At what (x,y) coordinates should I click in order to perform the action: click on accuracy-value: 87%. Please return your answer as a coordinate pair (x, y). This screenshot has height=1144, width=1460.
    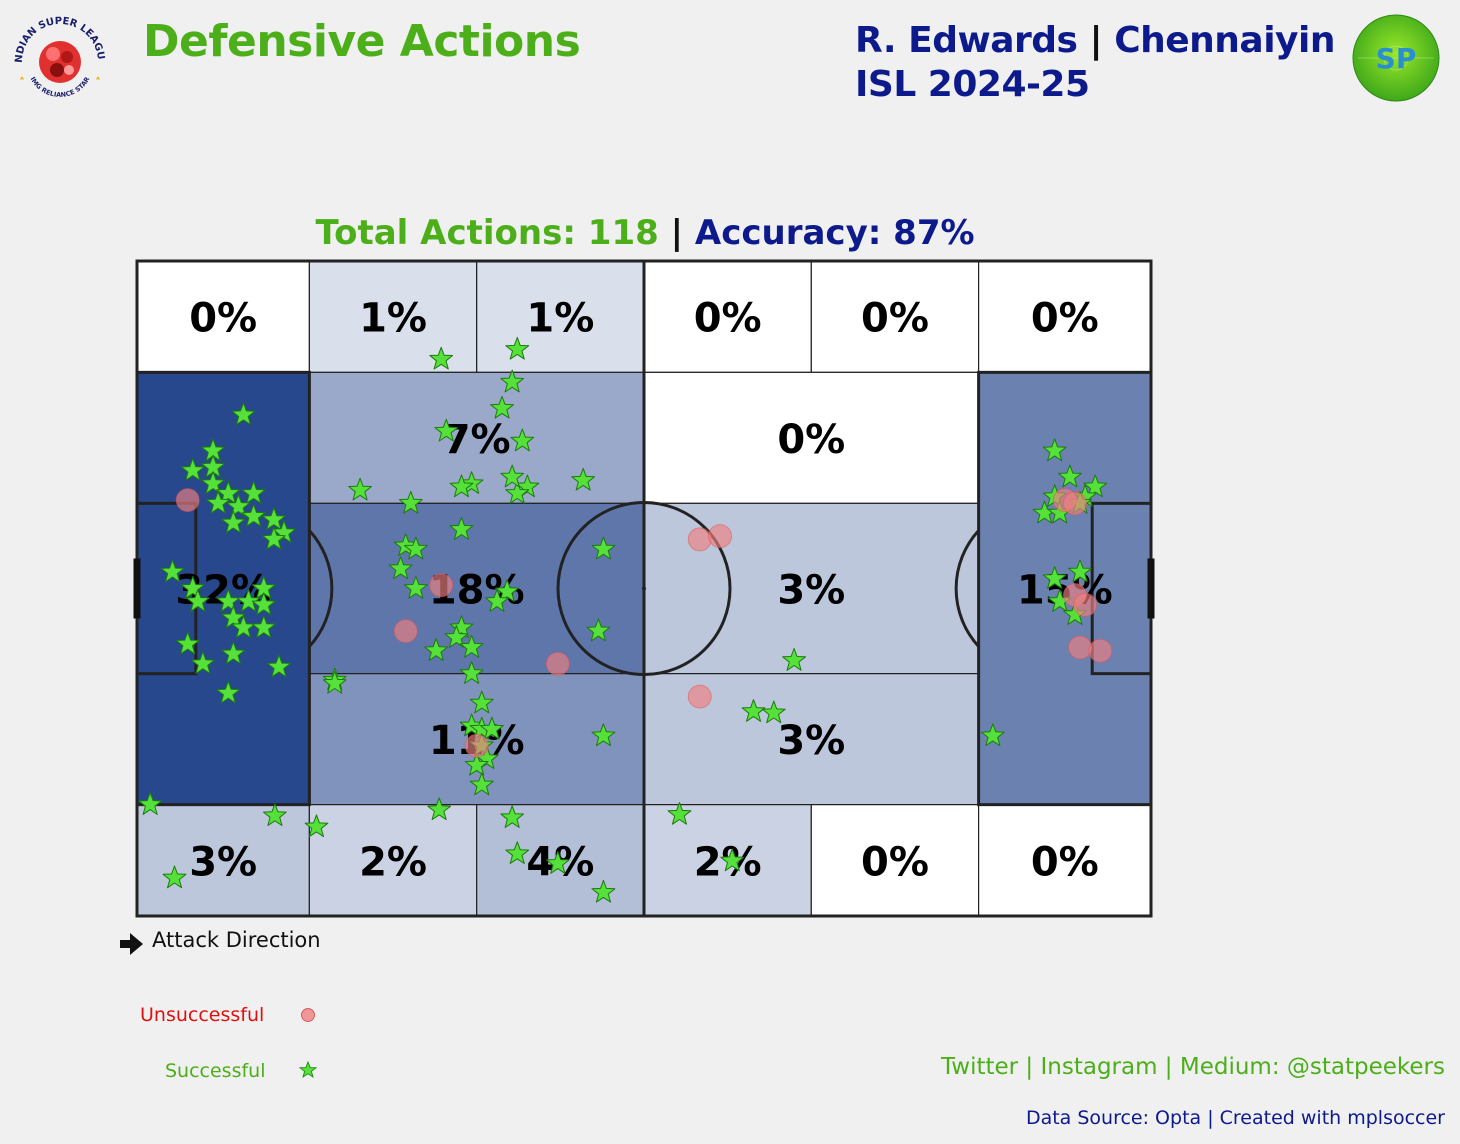
    Looking at the image, I should click on (934, 233).